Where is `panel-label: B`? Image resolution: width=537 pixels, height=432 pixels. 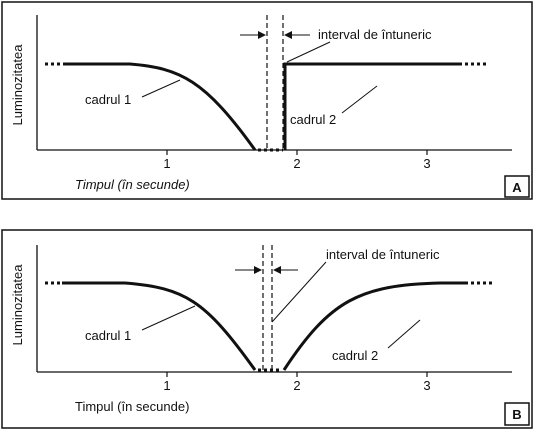
panel-label: B is located at coordinates (516, 414).